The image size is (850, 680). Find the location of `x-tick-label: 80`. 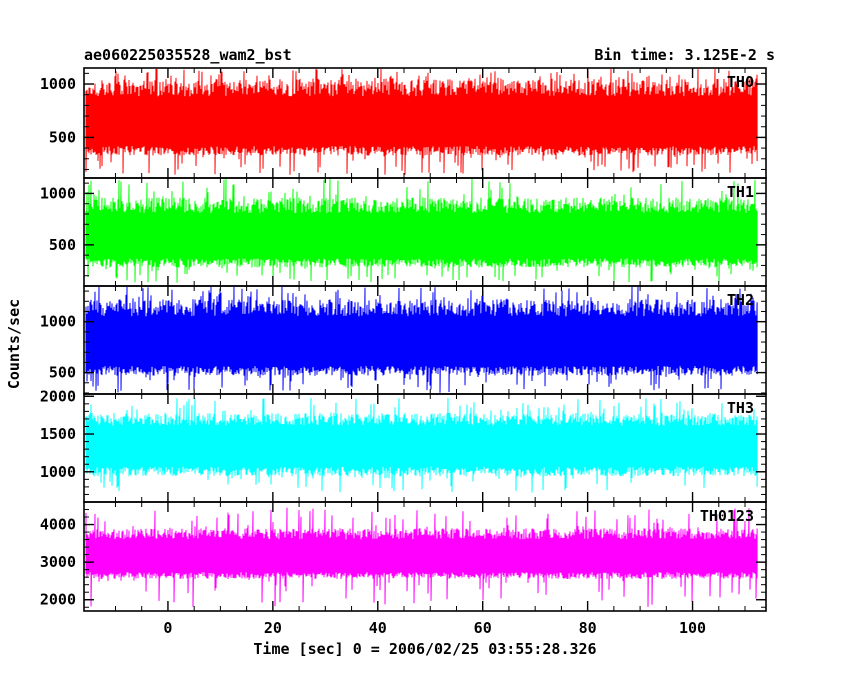

x-tick-label: 80 is located at coordinates (588, 628).